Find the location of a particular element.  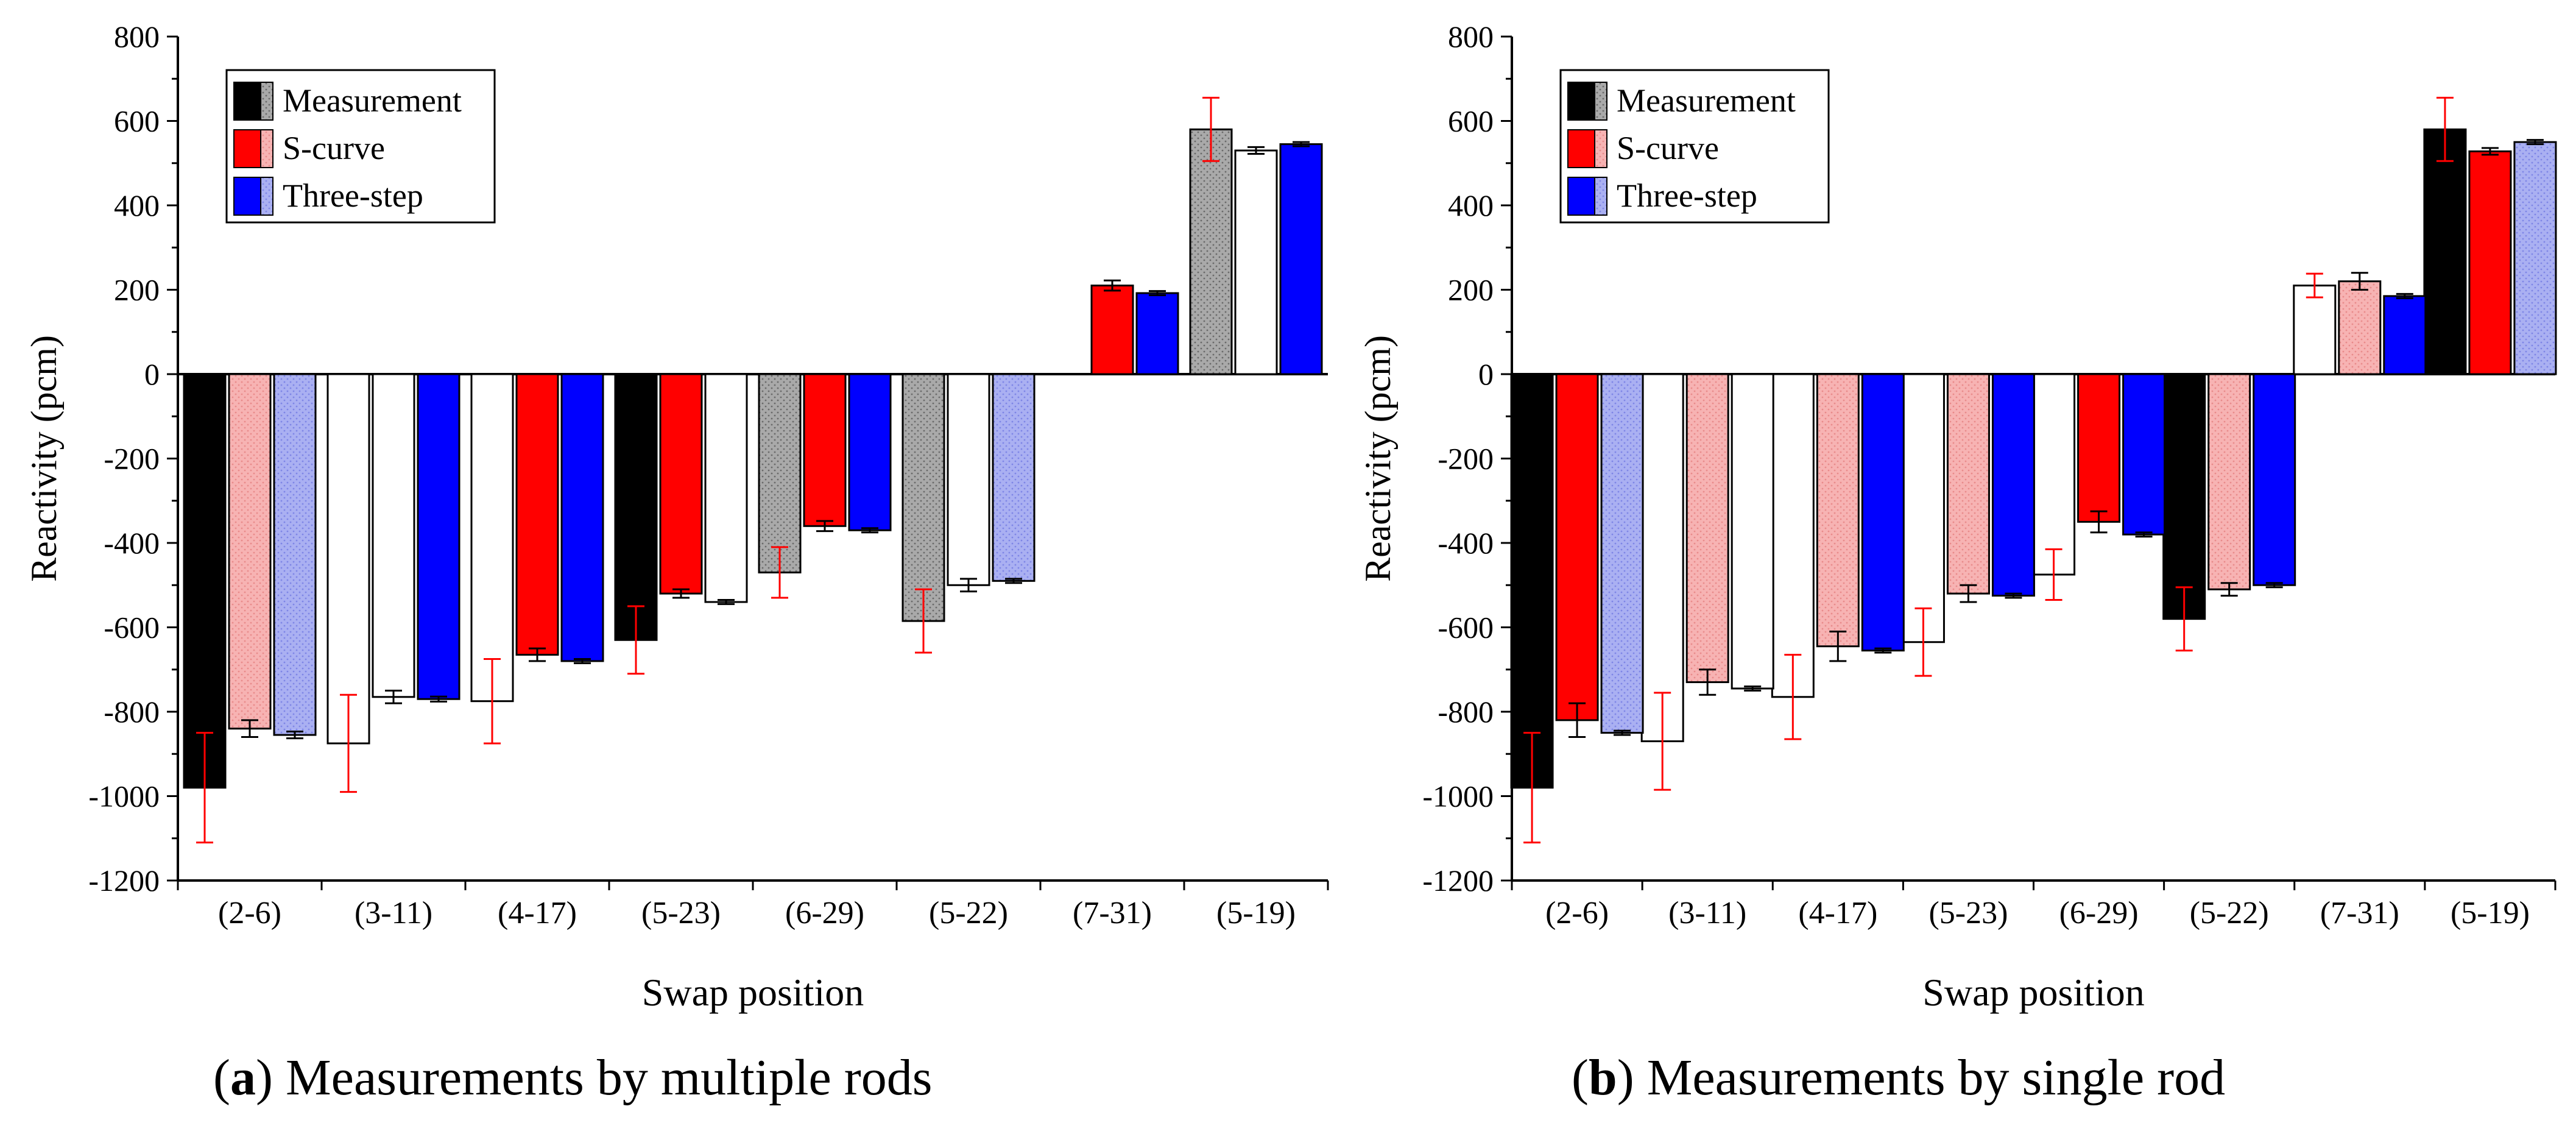

x-tick-label: (7-31) is located at coordinates (2359, 913).